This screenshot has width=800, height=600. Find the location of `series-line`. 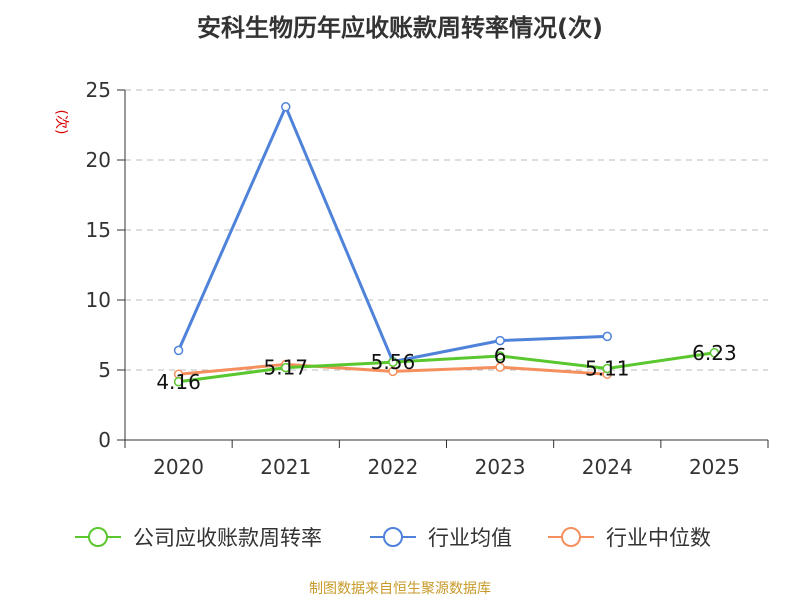

series-line is located at coordinates (446, 367).